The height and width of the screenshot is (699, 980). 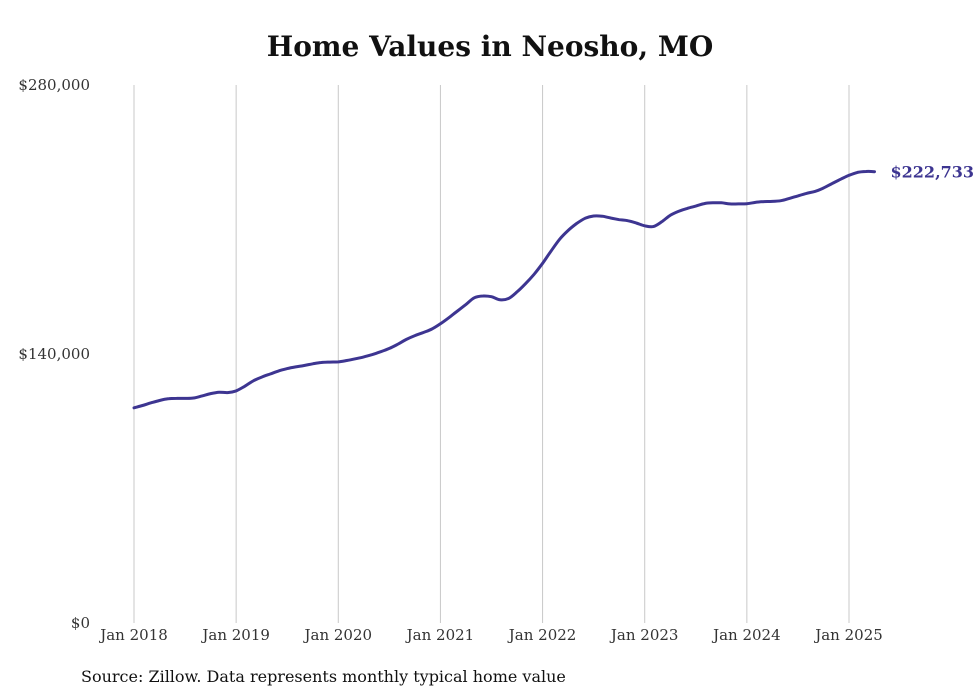 I want to click on x-tick-label: Jan 2021, so click(x=440, y=635).